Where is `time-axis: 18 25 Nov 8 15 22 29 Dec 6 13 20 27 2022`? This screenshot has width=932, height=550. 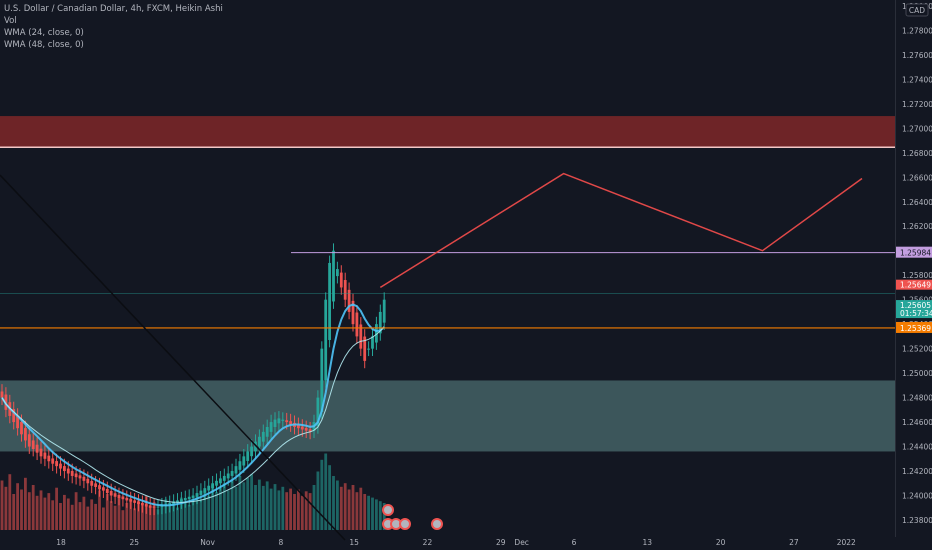 time-axis: 18 25 Nov 8 15 22 29 Dec 6 13 20 27 2022 is located at coordinates (456, 542).